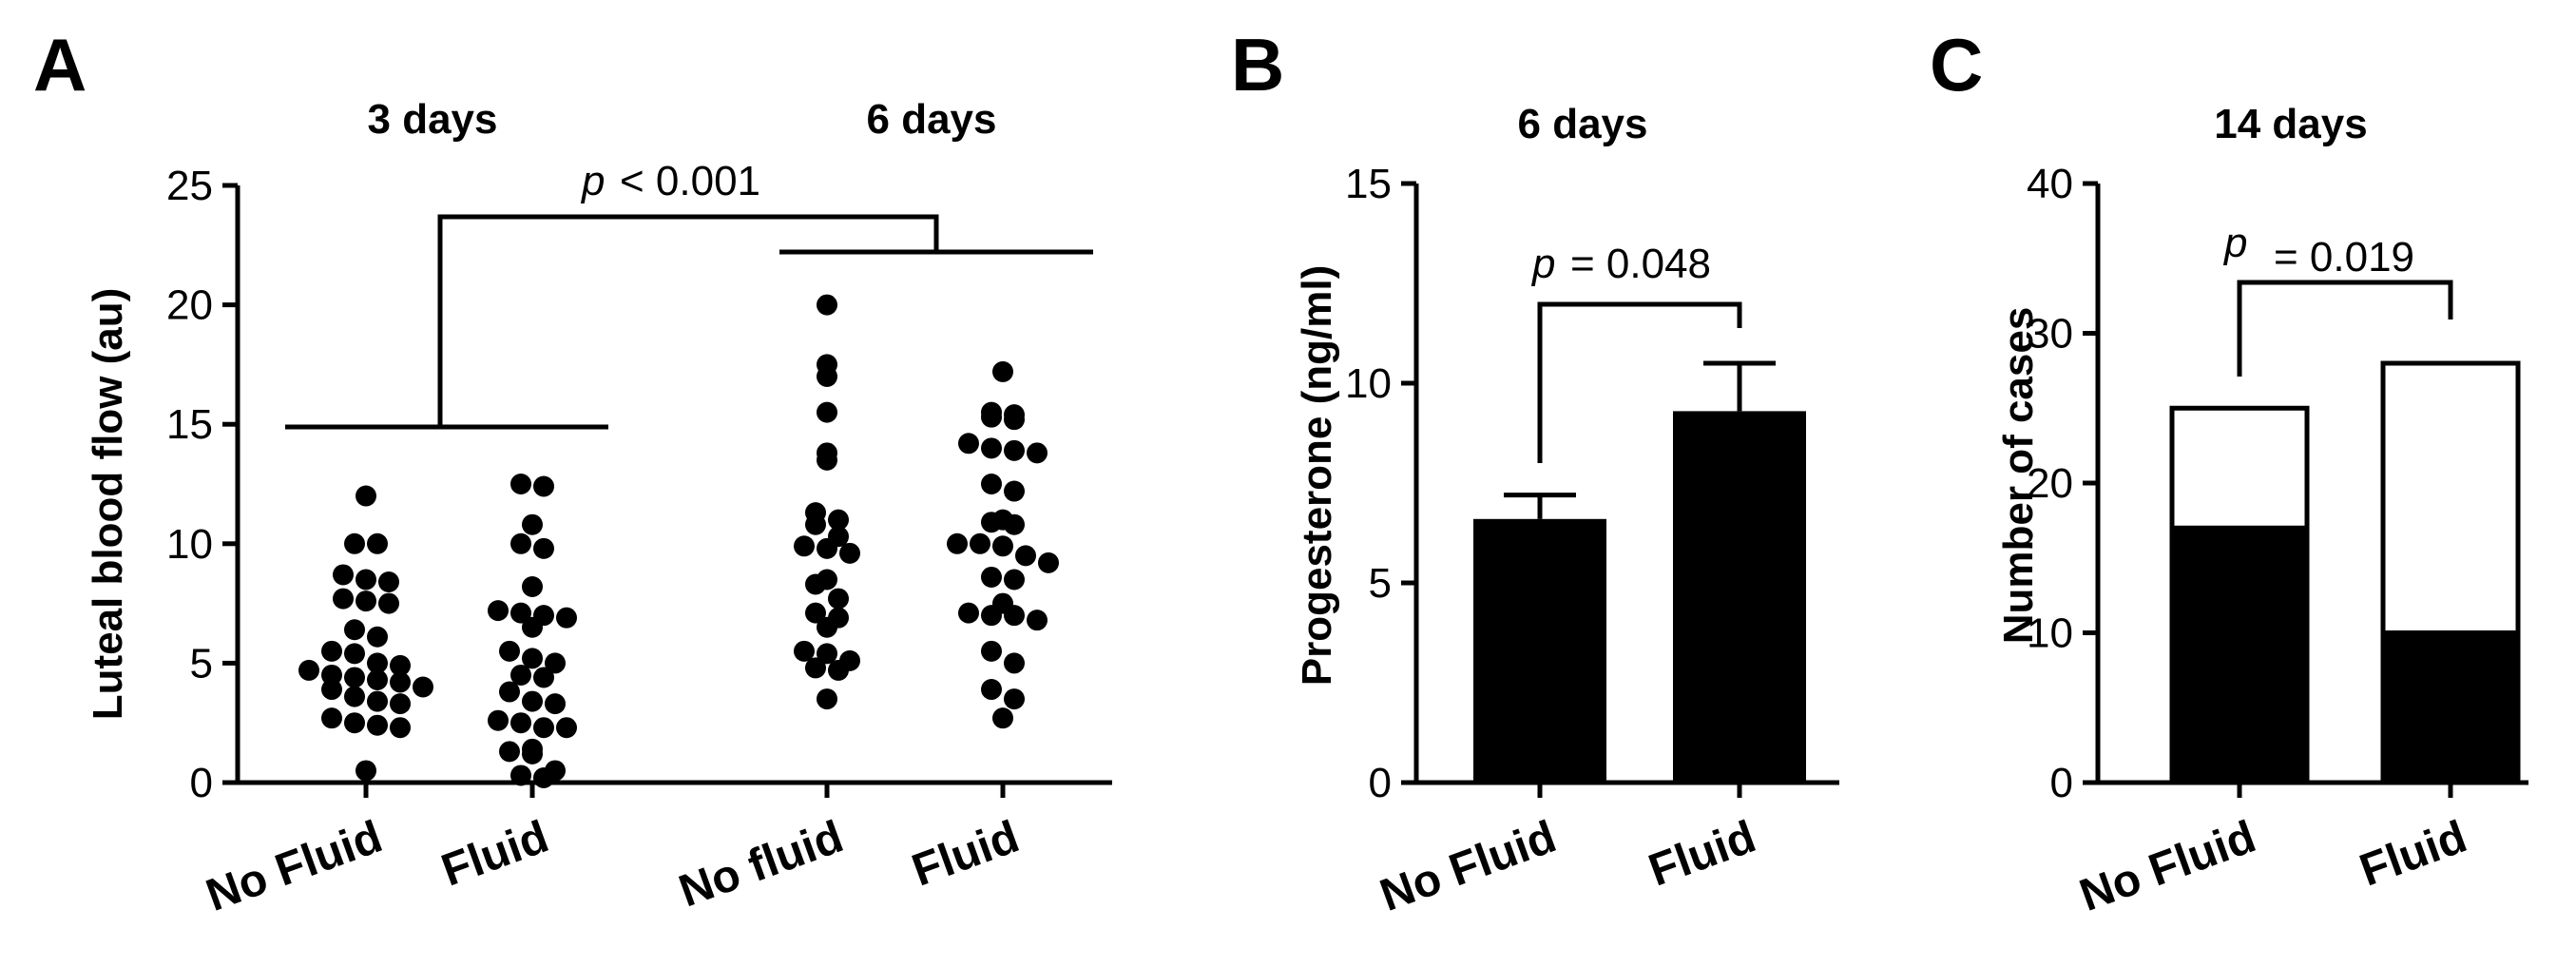 Image resolution: width=2576 pixels, height=968 pixels. I want to click on panel-b-p-value: = 0.048, so click(1641, 264).